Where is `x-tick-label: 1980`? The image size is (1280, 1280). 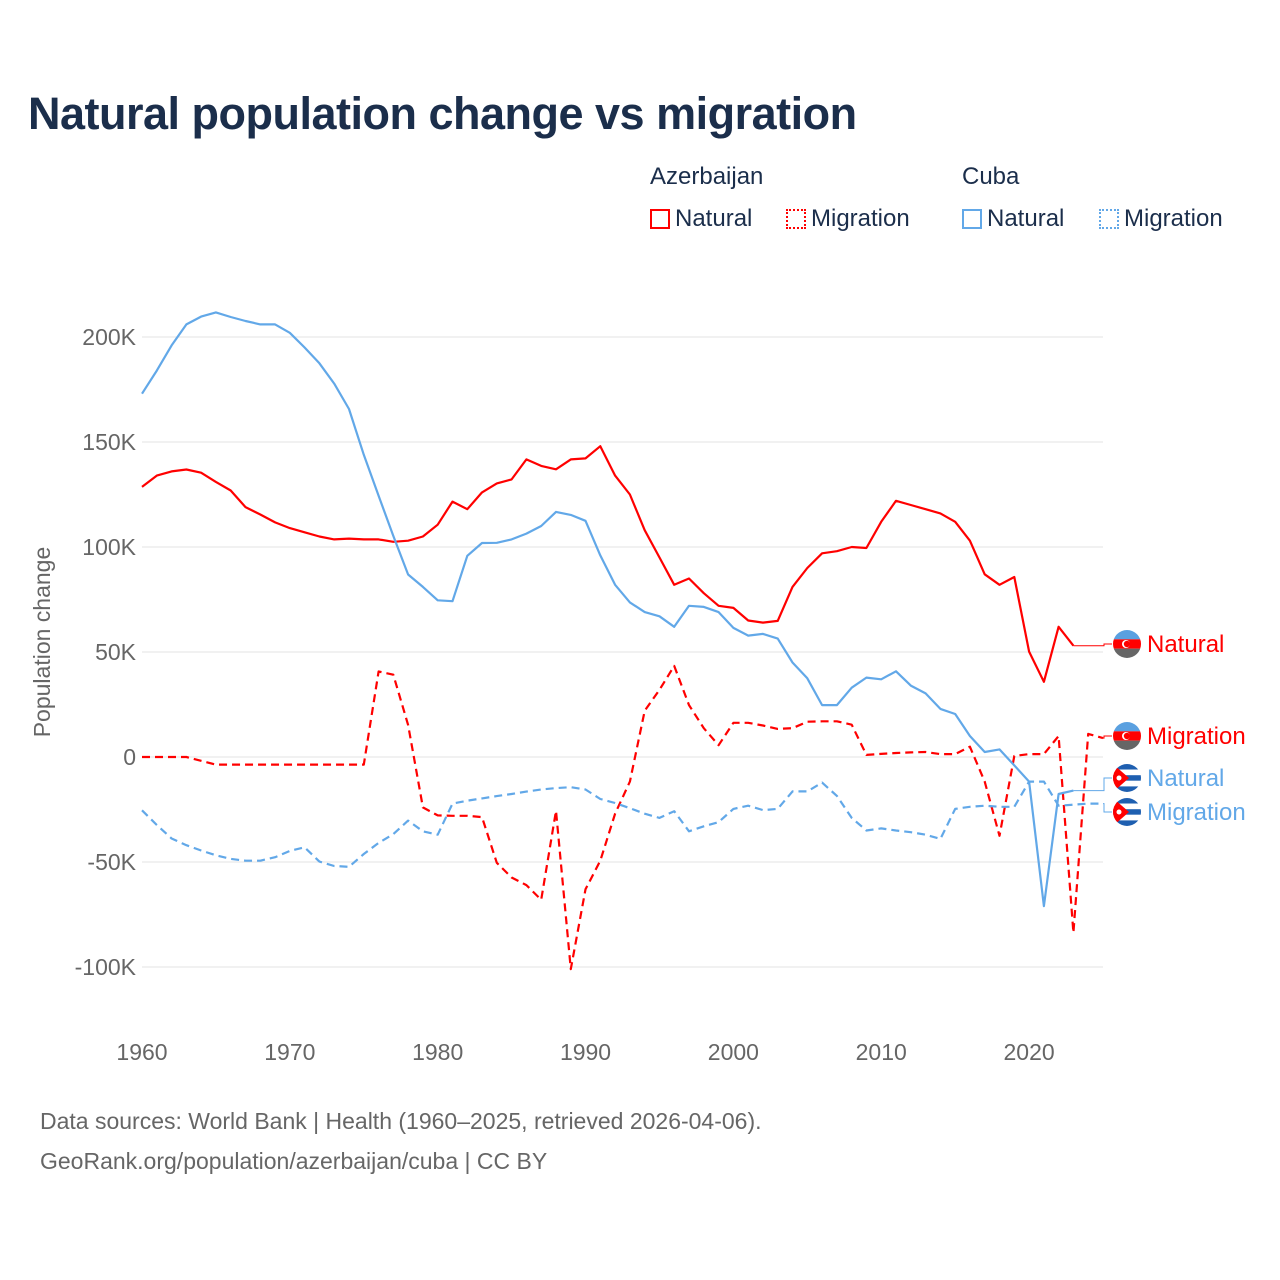
x-tick-label: 1980 is located at coordinates (437, 1052).